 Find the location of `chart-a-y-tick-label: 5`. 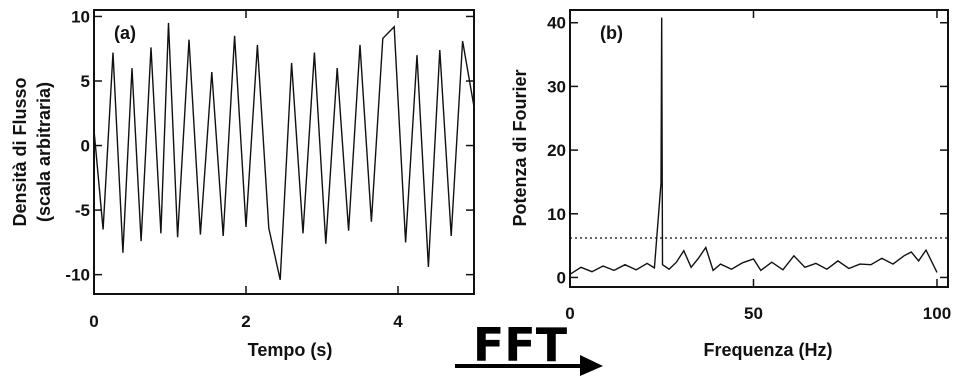

chart-a-y-tick-label: 5 is located at coordinates (85, 81).